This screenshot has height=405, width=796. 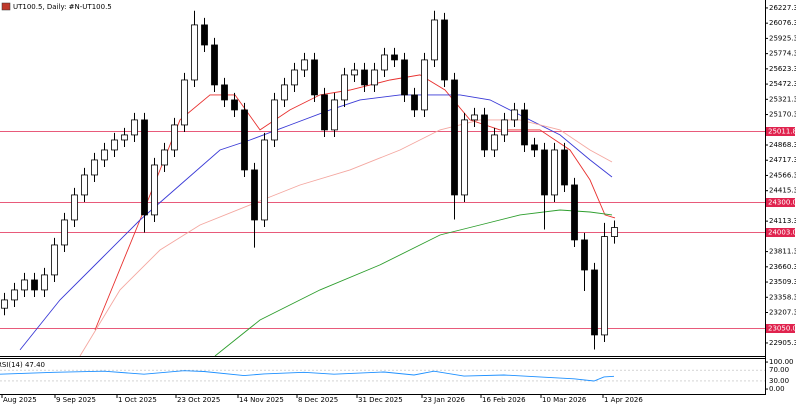 I want to click on y-tick-label: 23509.3, so click(x=782, y=282).